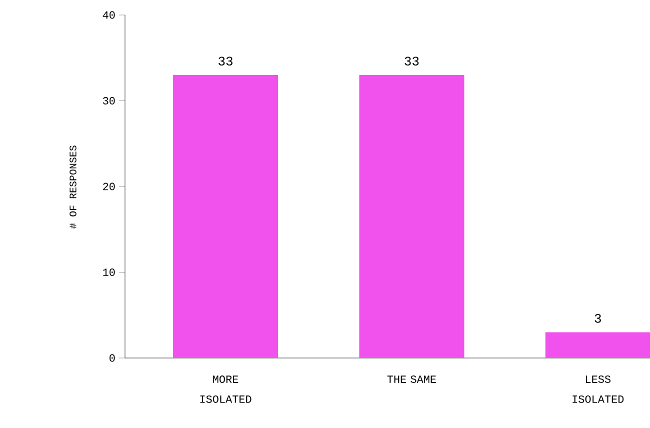  Describe the element at coordinates (109, 272) in the screenshot. I see `y-tick-label: 10` at that location.